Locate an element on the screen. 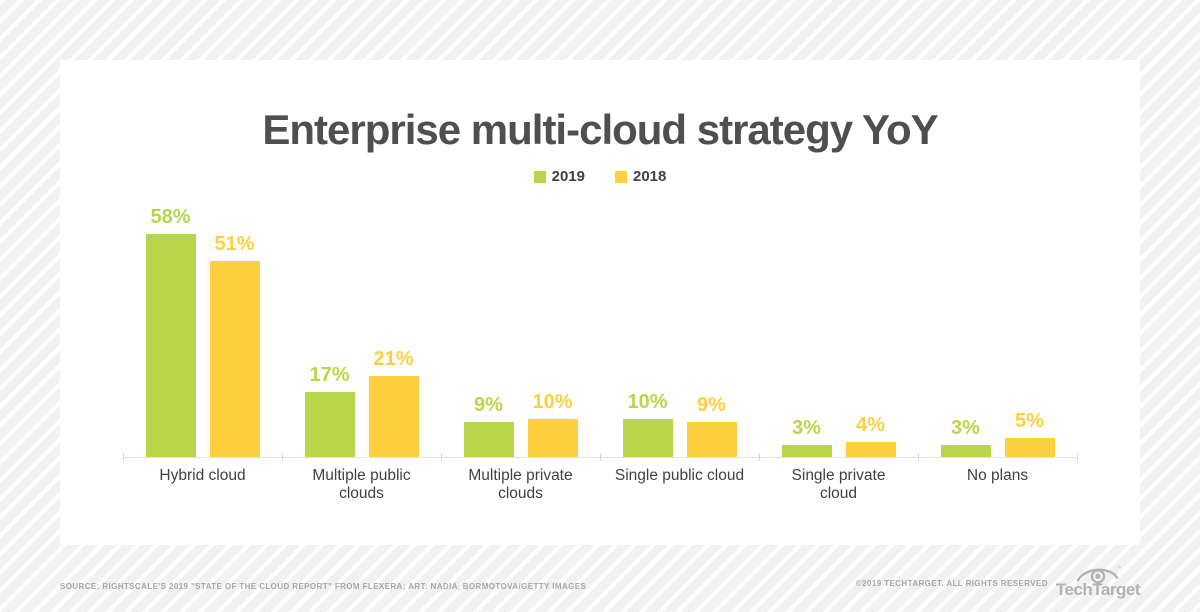 This screenshot has height=612, width=1200. category-label-single-private-cloud: Single private cloud is located at coordinates (838, 484).